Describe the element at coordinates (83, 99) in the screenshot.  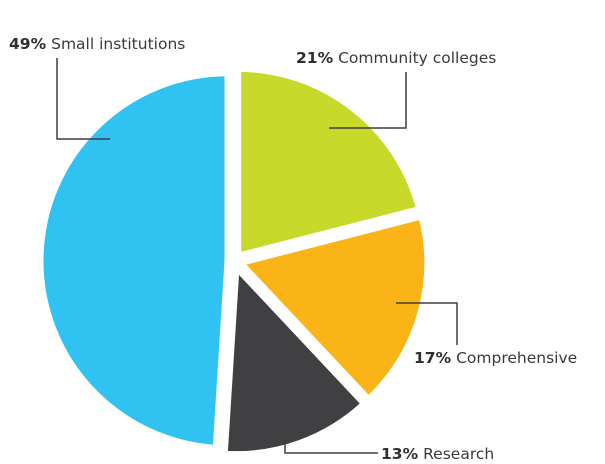
I see `leader-line-small-institutions` at that location.